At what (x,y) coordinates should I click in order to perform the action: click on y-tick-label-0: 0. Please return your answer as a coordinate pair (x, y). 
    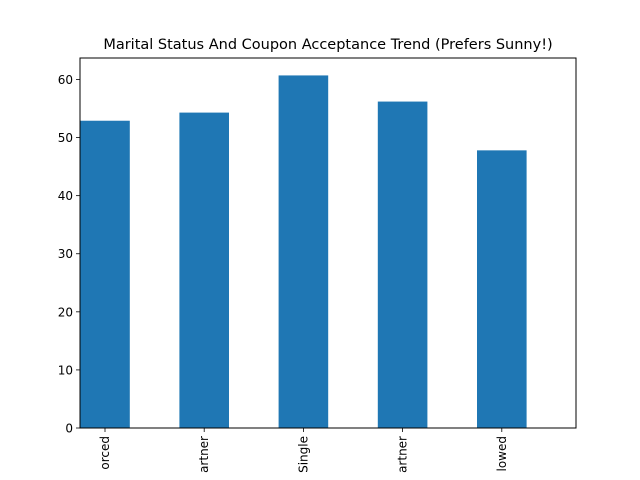
    Looking at the image, I should click on (69, 429).